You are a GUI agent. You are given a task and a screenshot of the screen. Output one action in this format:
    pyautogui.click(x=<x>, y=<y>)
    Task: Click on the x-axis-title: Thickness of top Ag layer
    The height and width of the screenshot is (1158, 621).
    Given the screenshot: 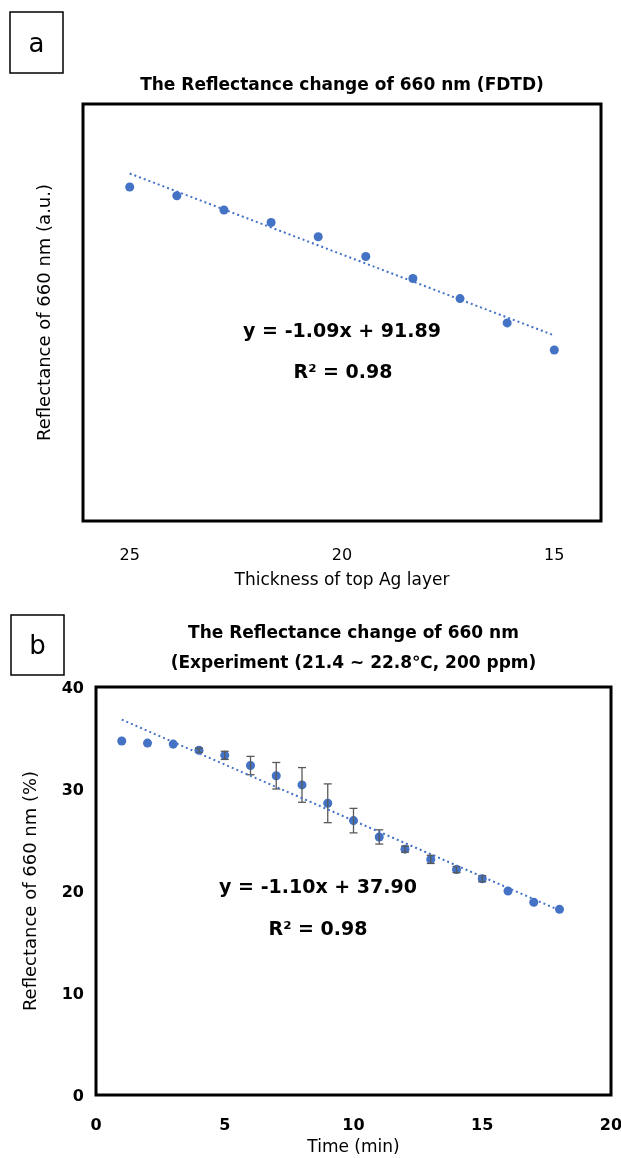 What is the action you would take?
    pyautogui.click(x=341, y=579)
    